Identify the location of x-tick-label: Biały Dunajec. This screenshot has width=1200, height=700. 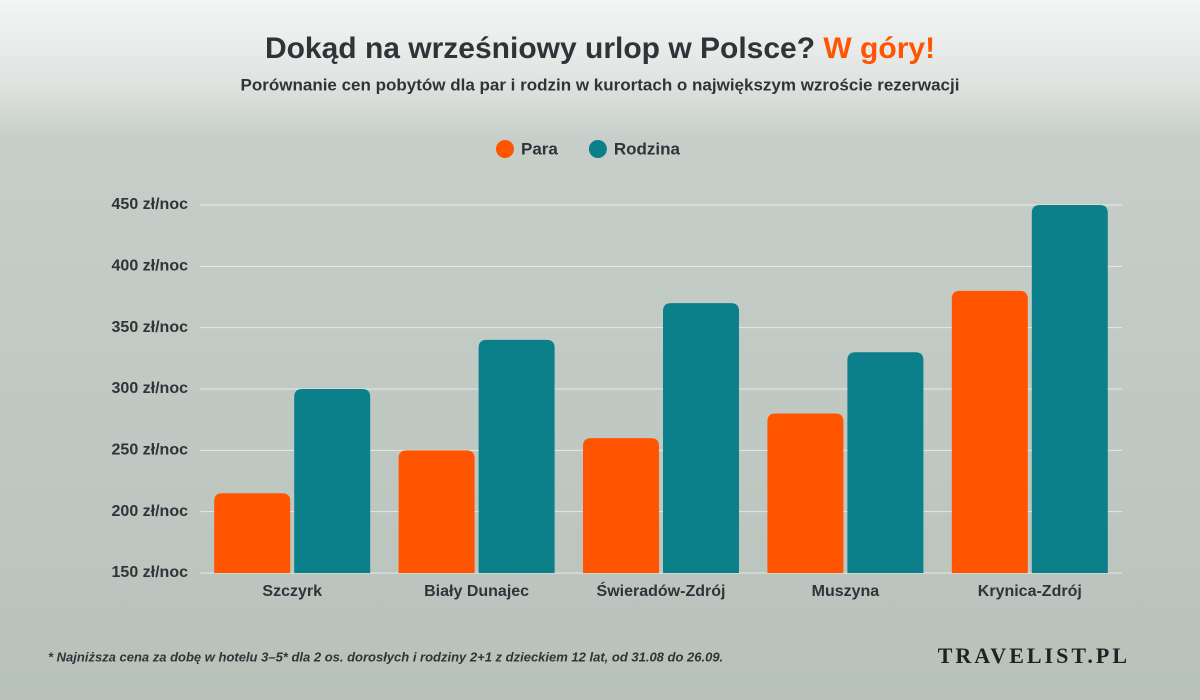
(476, 591).